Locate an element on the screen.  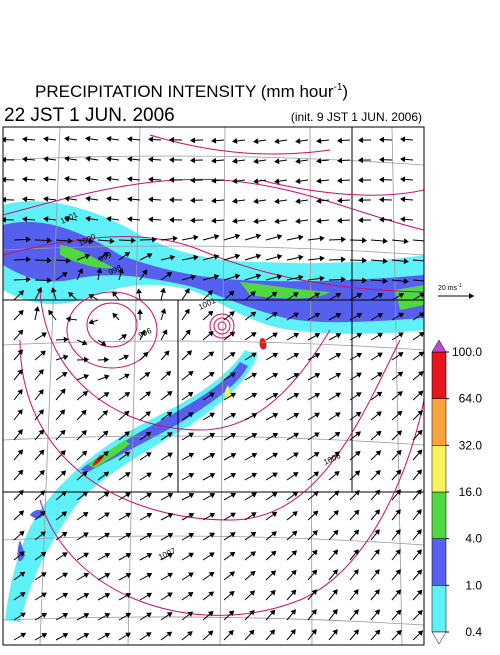
colorbar: 0.4 1.0 4.0 16.0 32.0 64.0 100.0 is located at coordinates (457, 492).